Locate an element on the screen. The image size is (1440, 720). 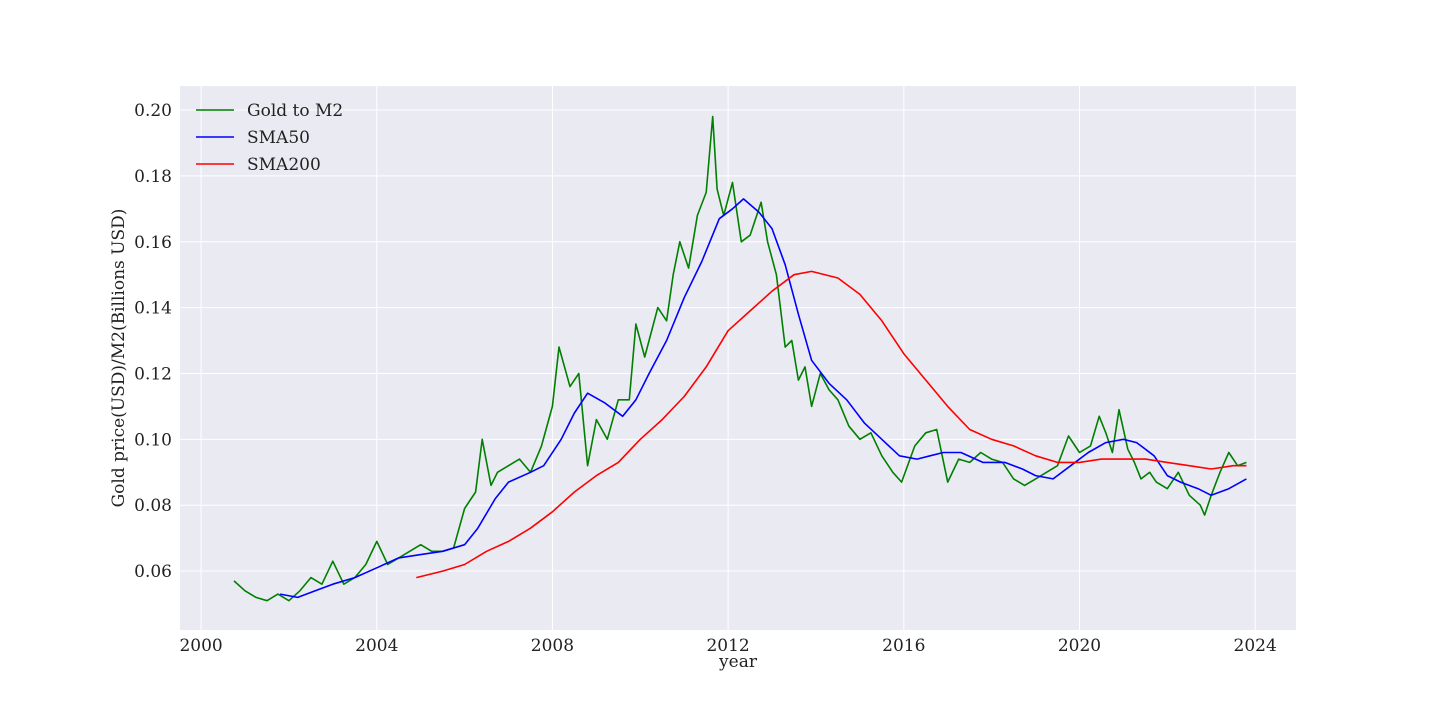
y-axis-label: Gold price(USD)/M2(Billions USD) is located at coordinates (119, 358).